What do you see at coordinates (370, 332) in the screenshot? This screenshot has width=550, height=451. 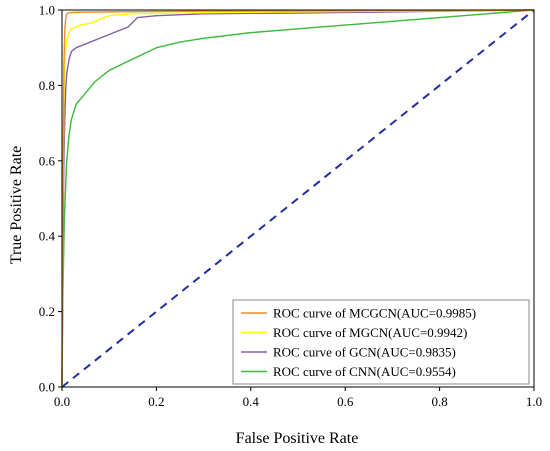 I see `legend-label-1: ROC curve of MGCN(AUC=0.9942)` at bounding box center [370, 332].